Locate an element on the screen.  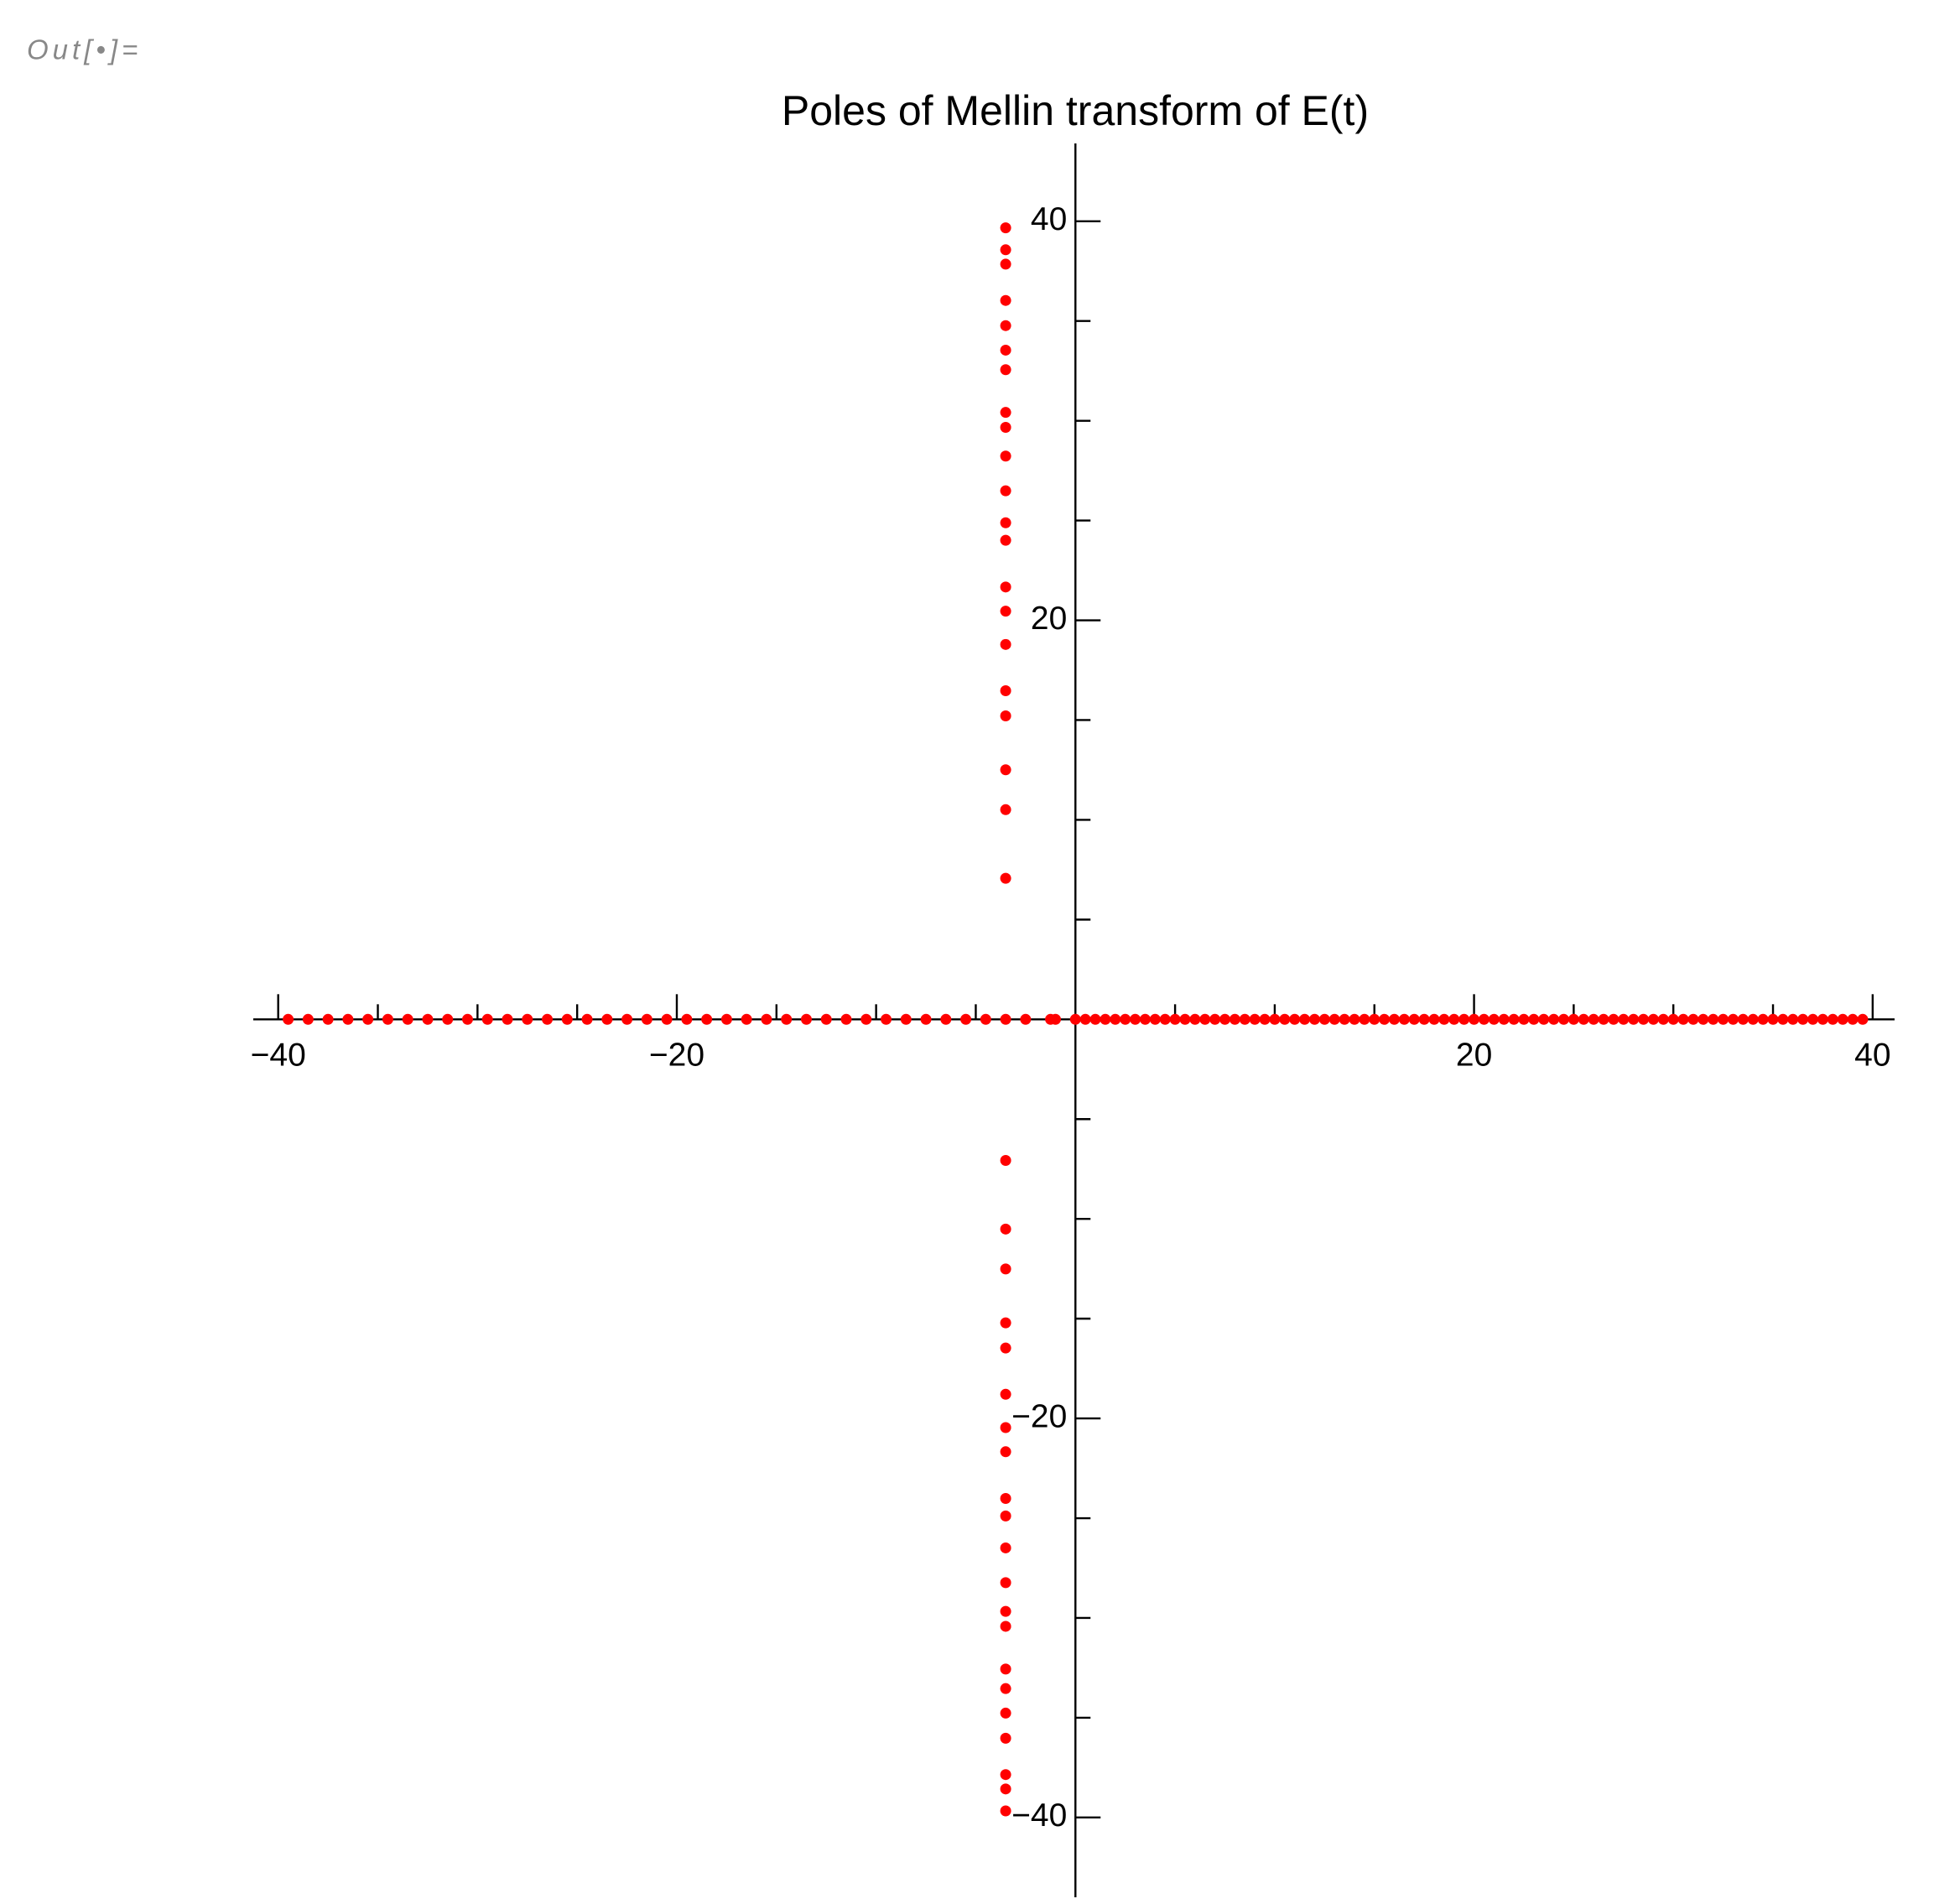
x-tick-label: −40 is located at coordinates (278, 1056).